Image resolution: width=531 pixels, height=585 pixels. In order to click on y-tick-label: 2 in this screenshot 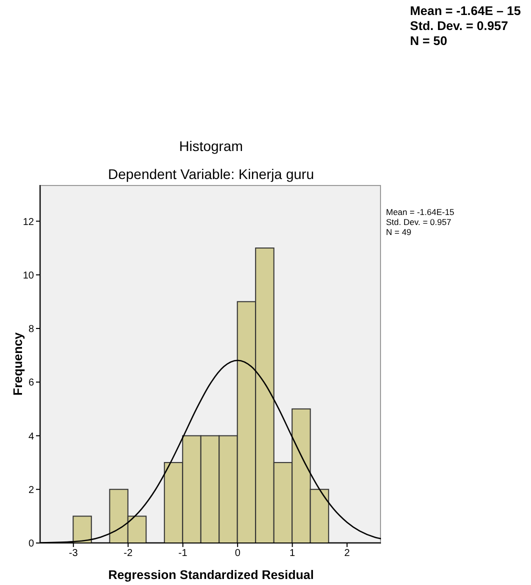, I will do `click(31, 490)`.